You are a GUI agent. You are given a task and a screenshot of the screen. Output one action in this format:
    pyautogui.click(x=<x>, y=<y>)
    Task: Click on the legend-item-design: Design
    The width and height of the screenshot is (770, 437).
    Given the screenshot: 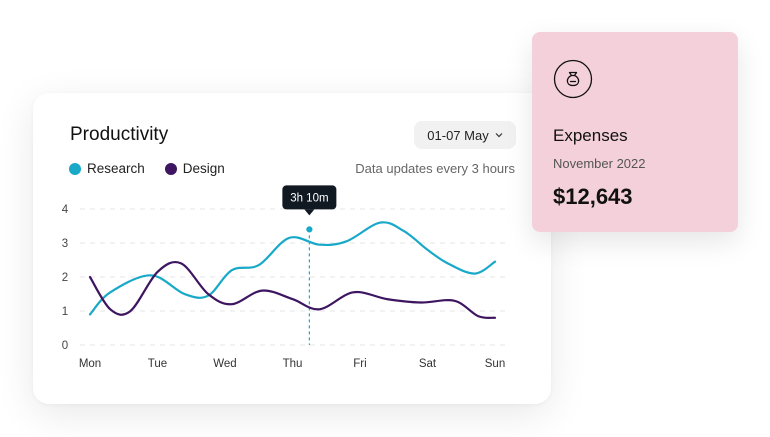 What is the action you would take?
    pyautogui.click(x=194, y=168)
    